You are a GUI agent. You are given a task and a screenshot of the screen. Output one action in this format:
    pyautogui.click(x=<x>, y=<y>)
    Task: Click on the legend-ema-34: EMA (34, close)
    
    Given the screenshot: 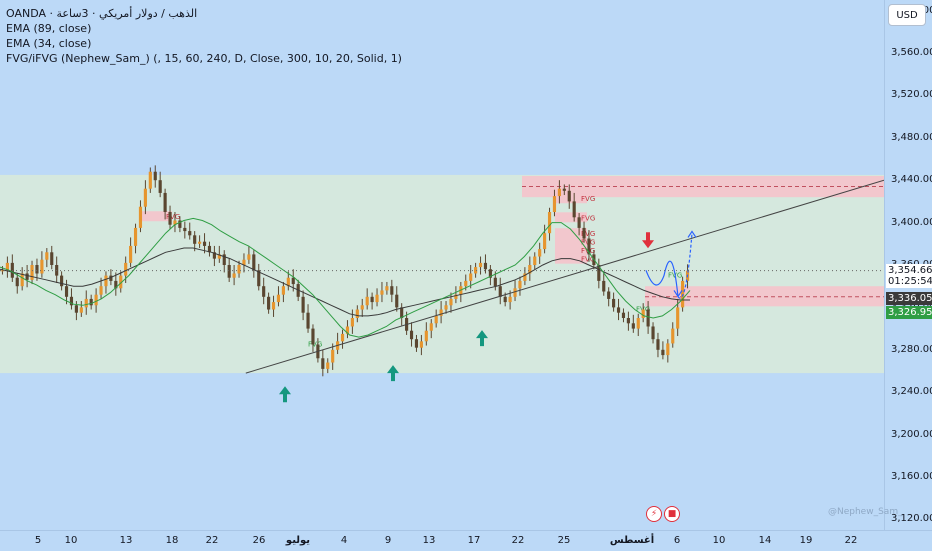 What is the action you would take?
    pyautogui.click(x=49, y=43)
    